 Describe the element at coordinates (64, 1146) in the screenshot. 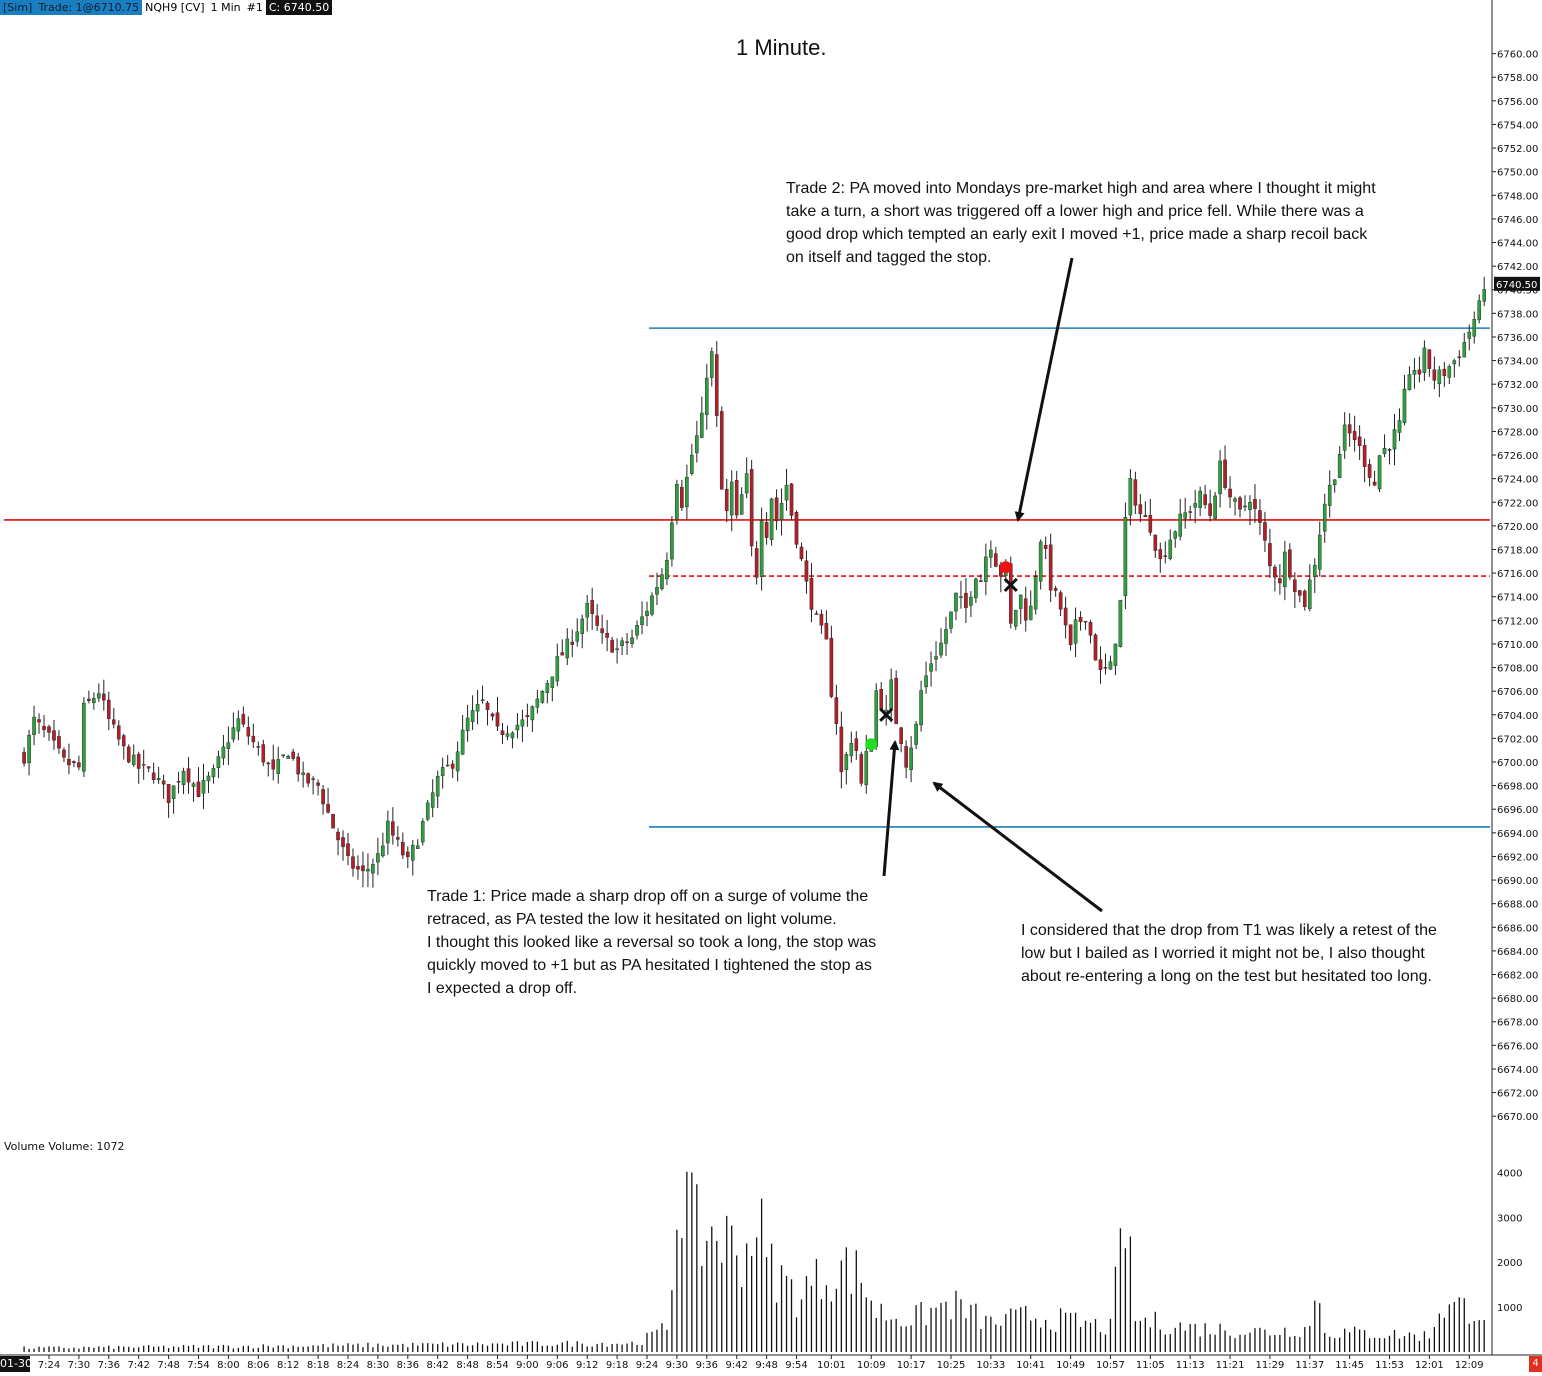

I see `volume-panel-label: Volume Volume: 1072` at that location.